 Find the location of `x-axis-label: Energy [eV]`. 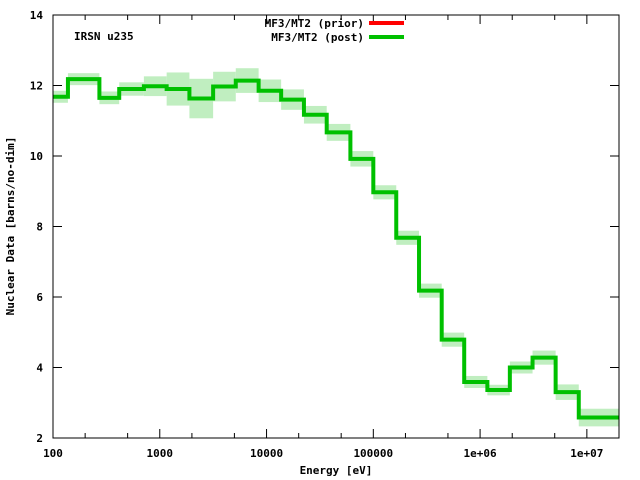

x-axis-label: Energy [eV] is located at coordinates (336, 470).